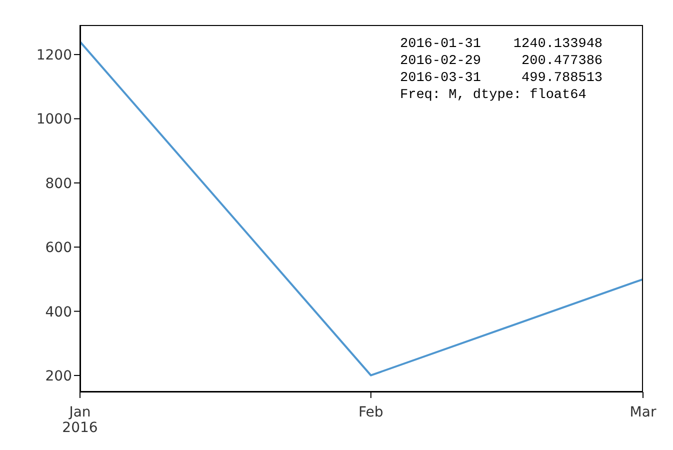  I want to click on y-tick-label: 800, so click(58, 184).